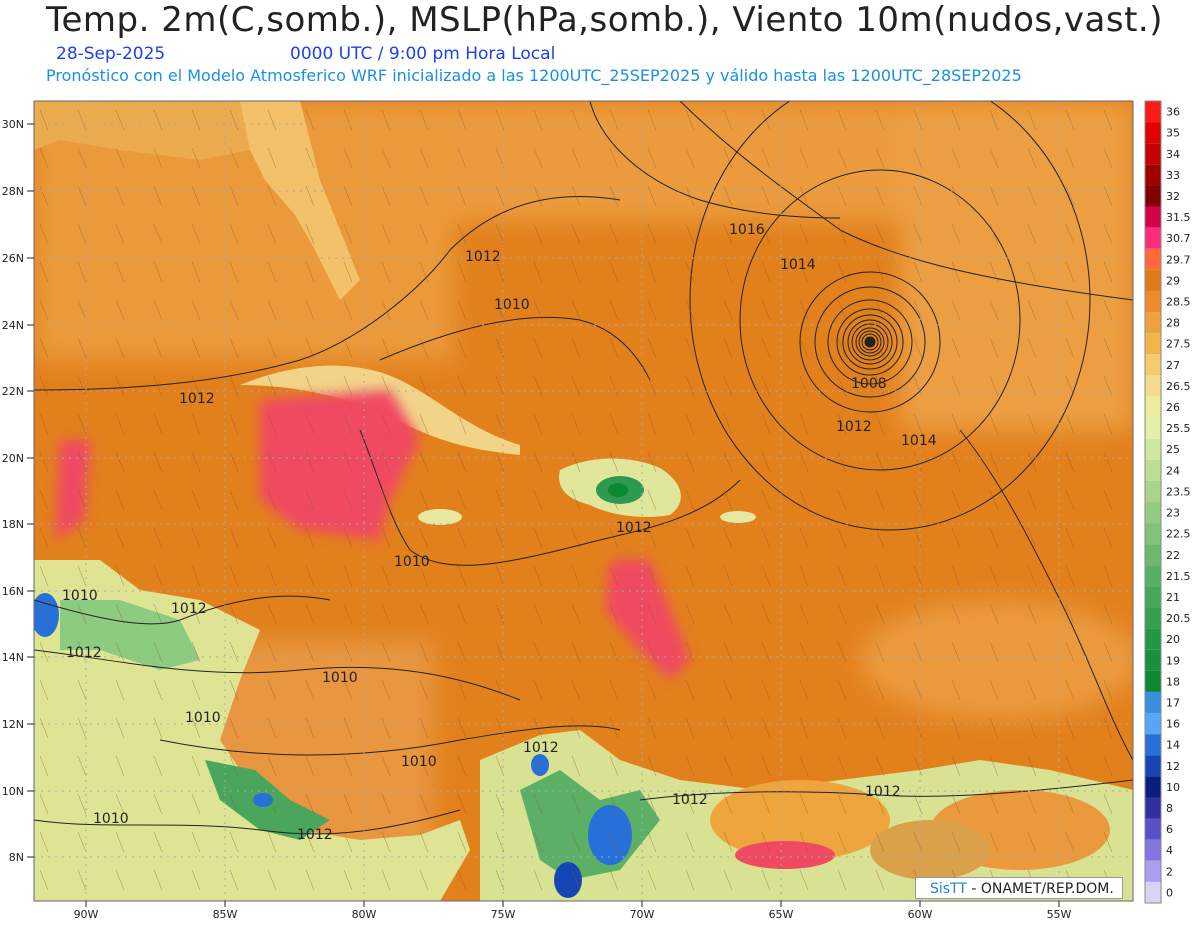 The height and width of the screenshot is (927, 1200). I want to click on legend-label: 36, so click(1173, 112).